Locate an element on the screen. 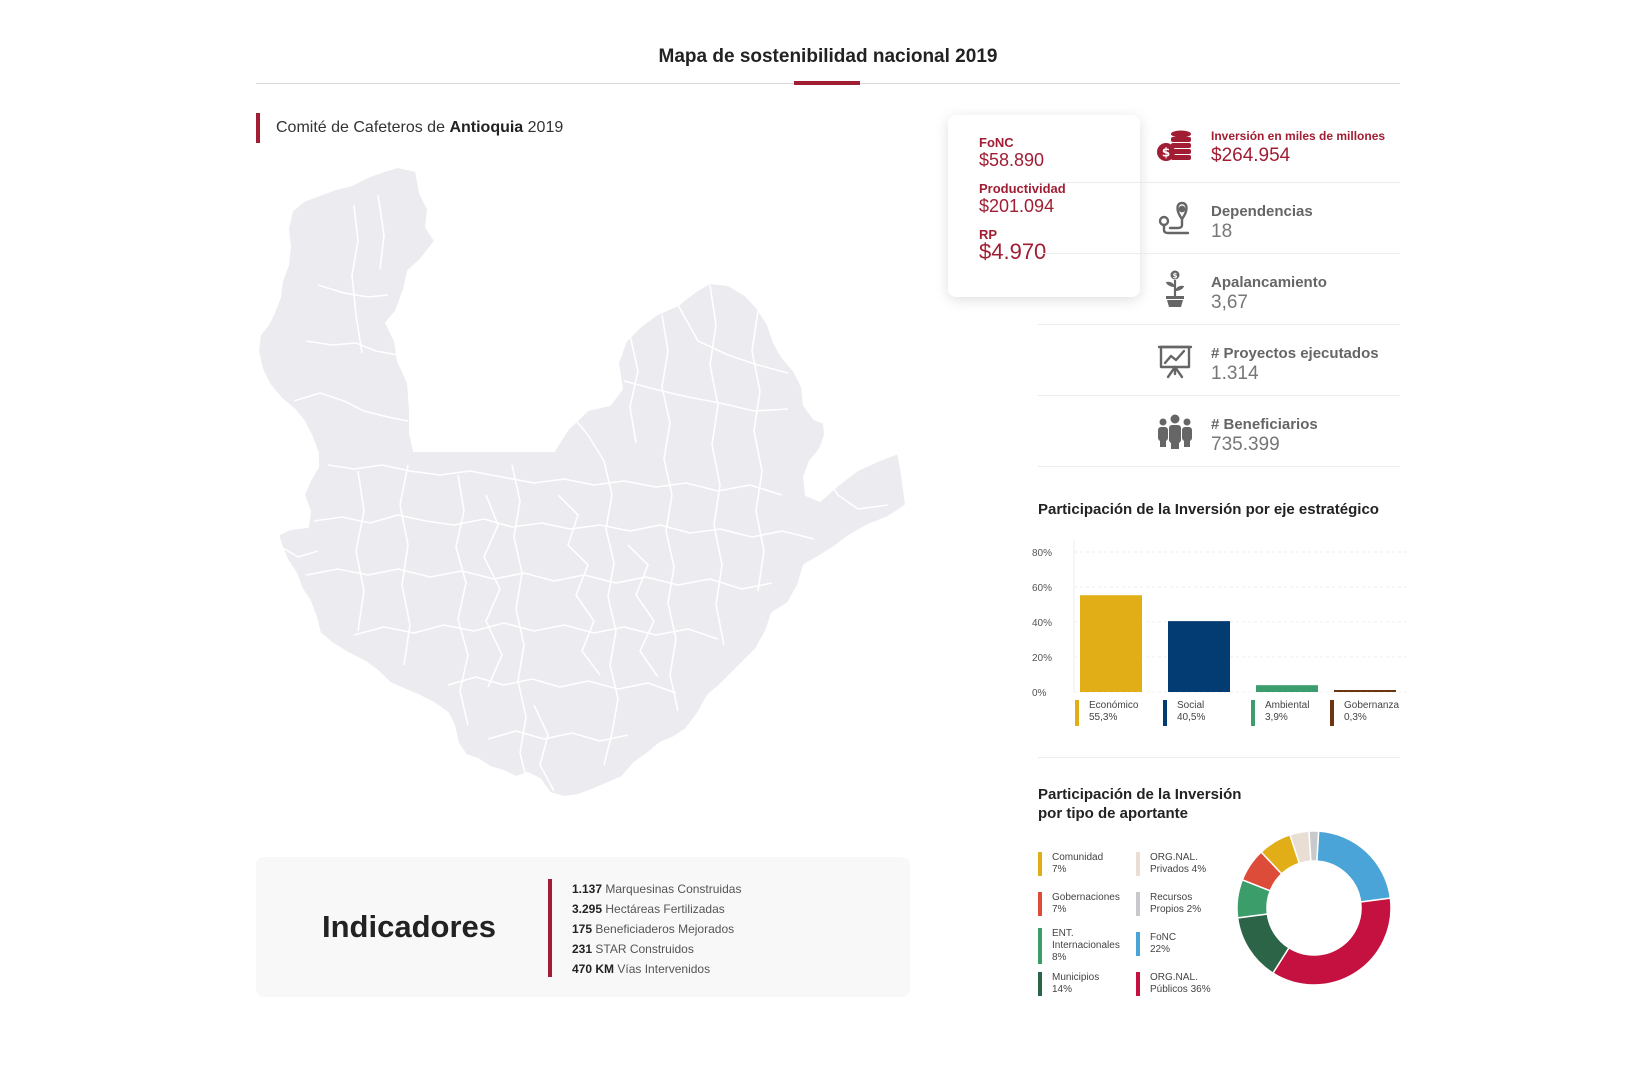  donut-title-line2: por tipo de aportante is located at coordinates (1139, 813).